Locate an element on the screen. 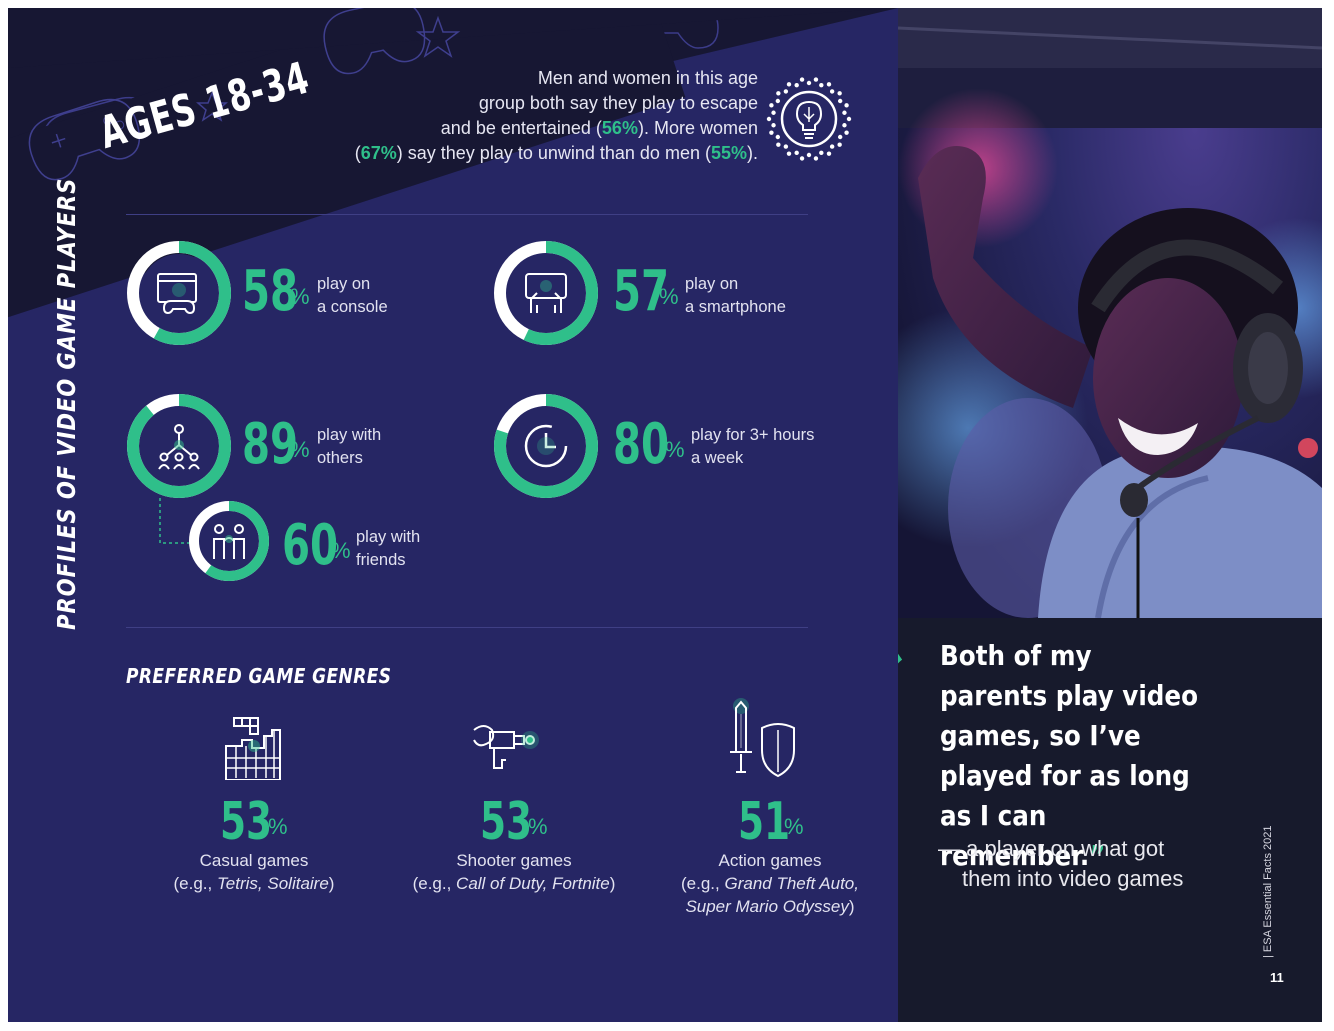  genres-heading: PREFERRED GAME GENRES is located at coordinates (259, 676).